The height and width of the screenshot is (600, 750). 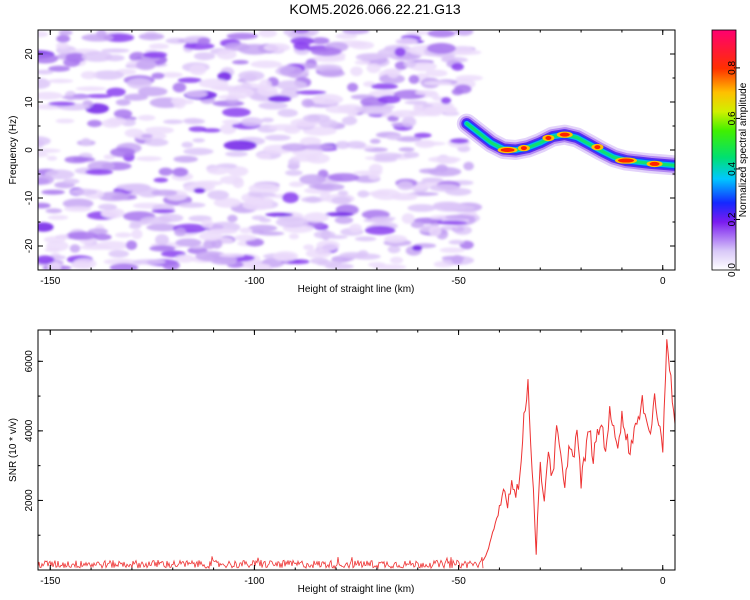 What do you see at coordinates (29, 150) in the screenshot?
I see `spectrogram-y-tick-label: 0` at bounding box center [29, 150].